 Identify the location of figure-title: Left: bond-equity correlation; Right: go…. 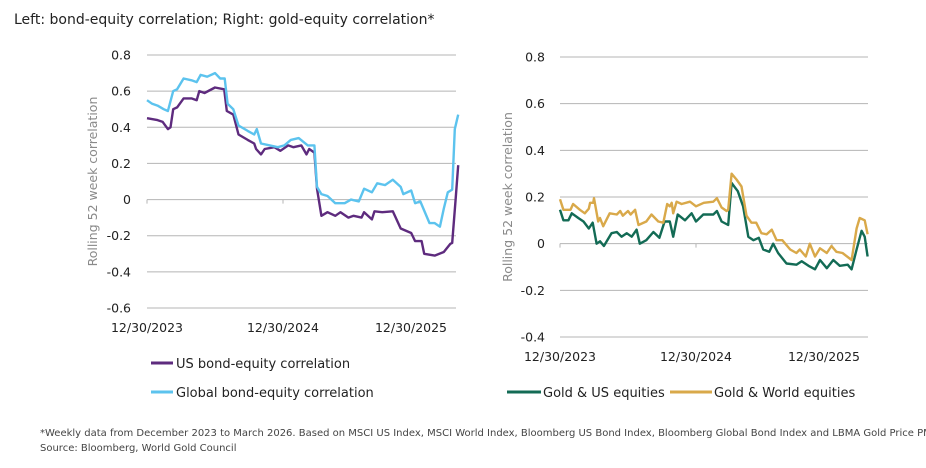
(224, 20).